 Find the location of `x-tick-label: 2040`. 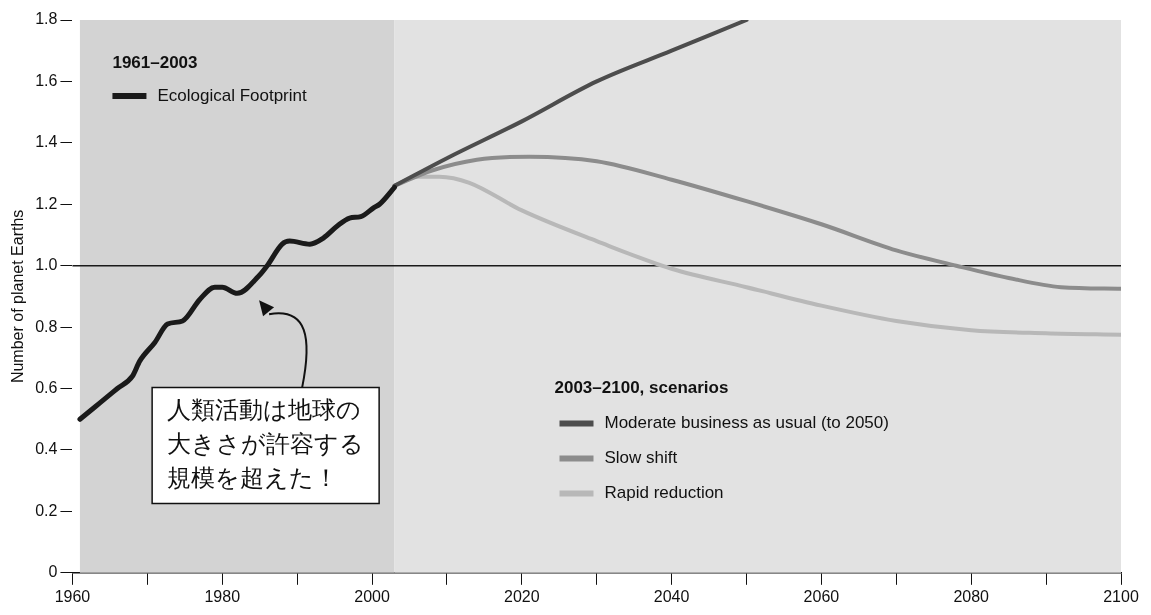

x-tick-label: 2040 is located at coordinates (671, 596).